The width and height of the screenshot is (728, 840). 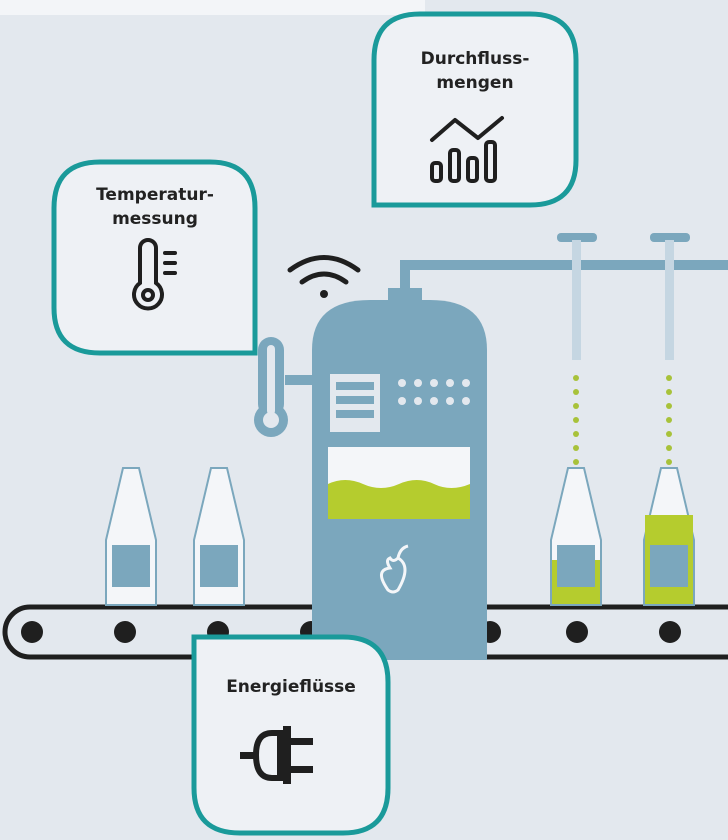 I want to click on bottles, so click(x=400, y=536).